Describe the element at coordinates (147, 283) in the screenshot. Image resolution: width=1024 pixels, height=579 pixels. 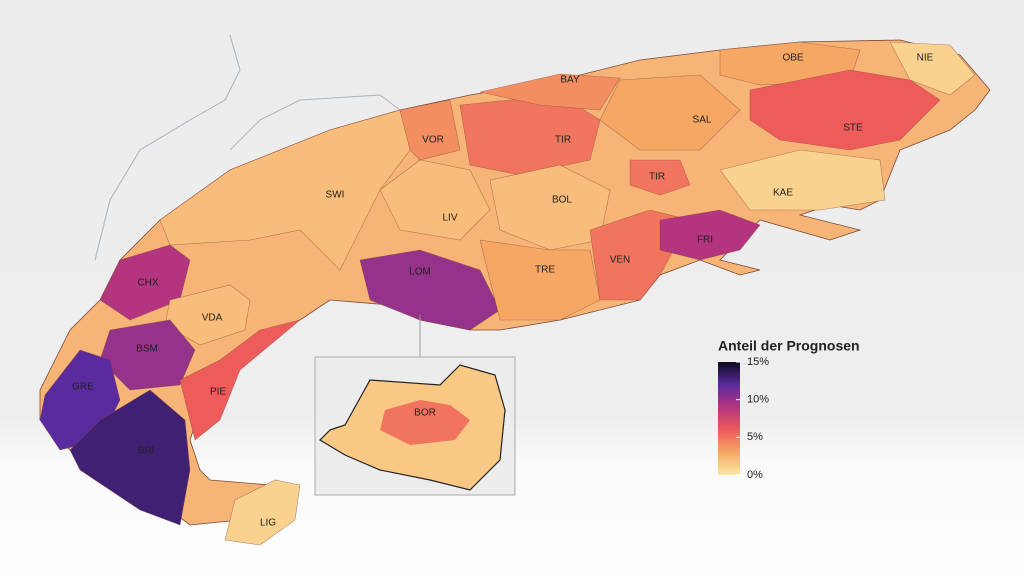
I see `region-label: CHX` at that location.